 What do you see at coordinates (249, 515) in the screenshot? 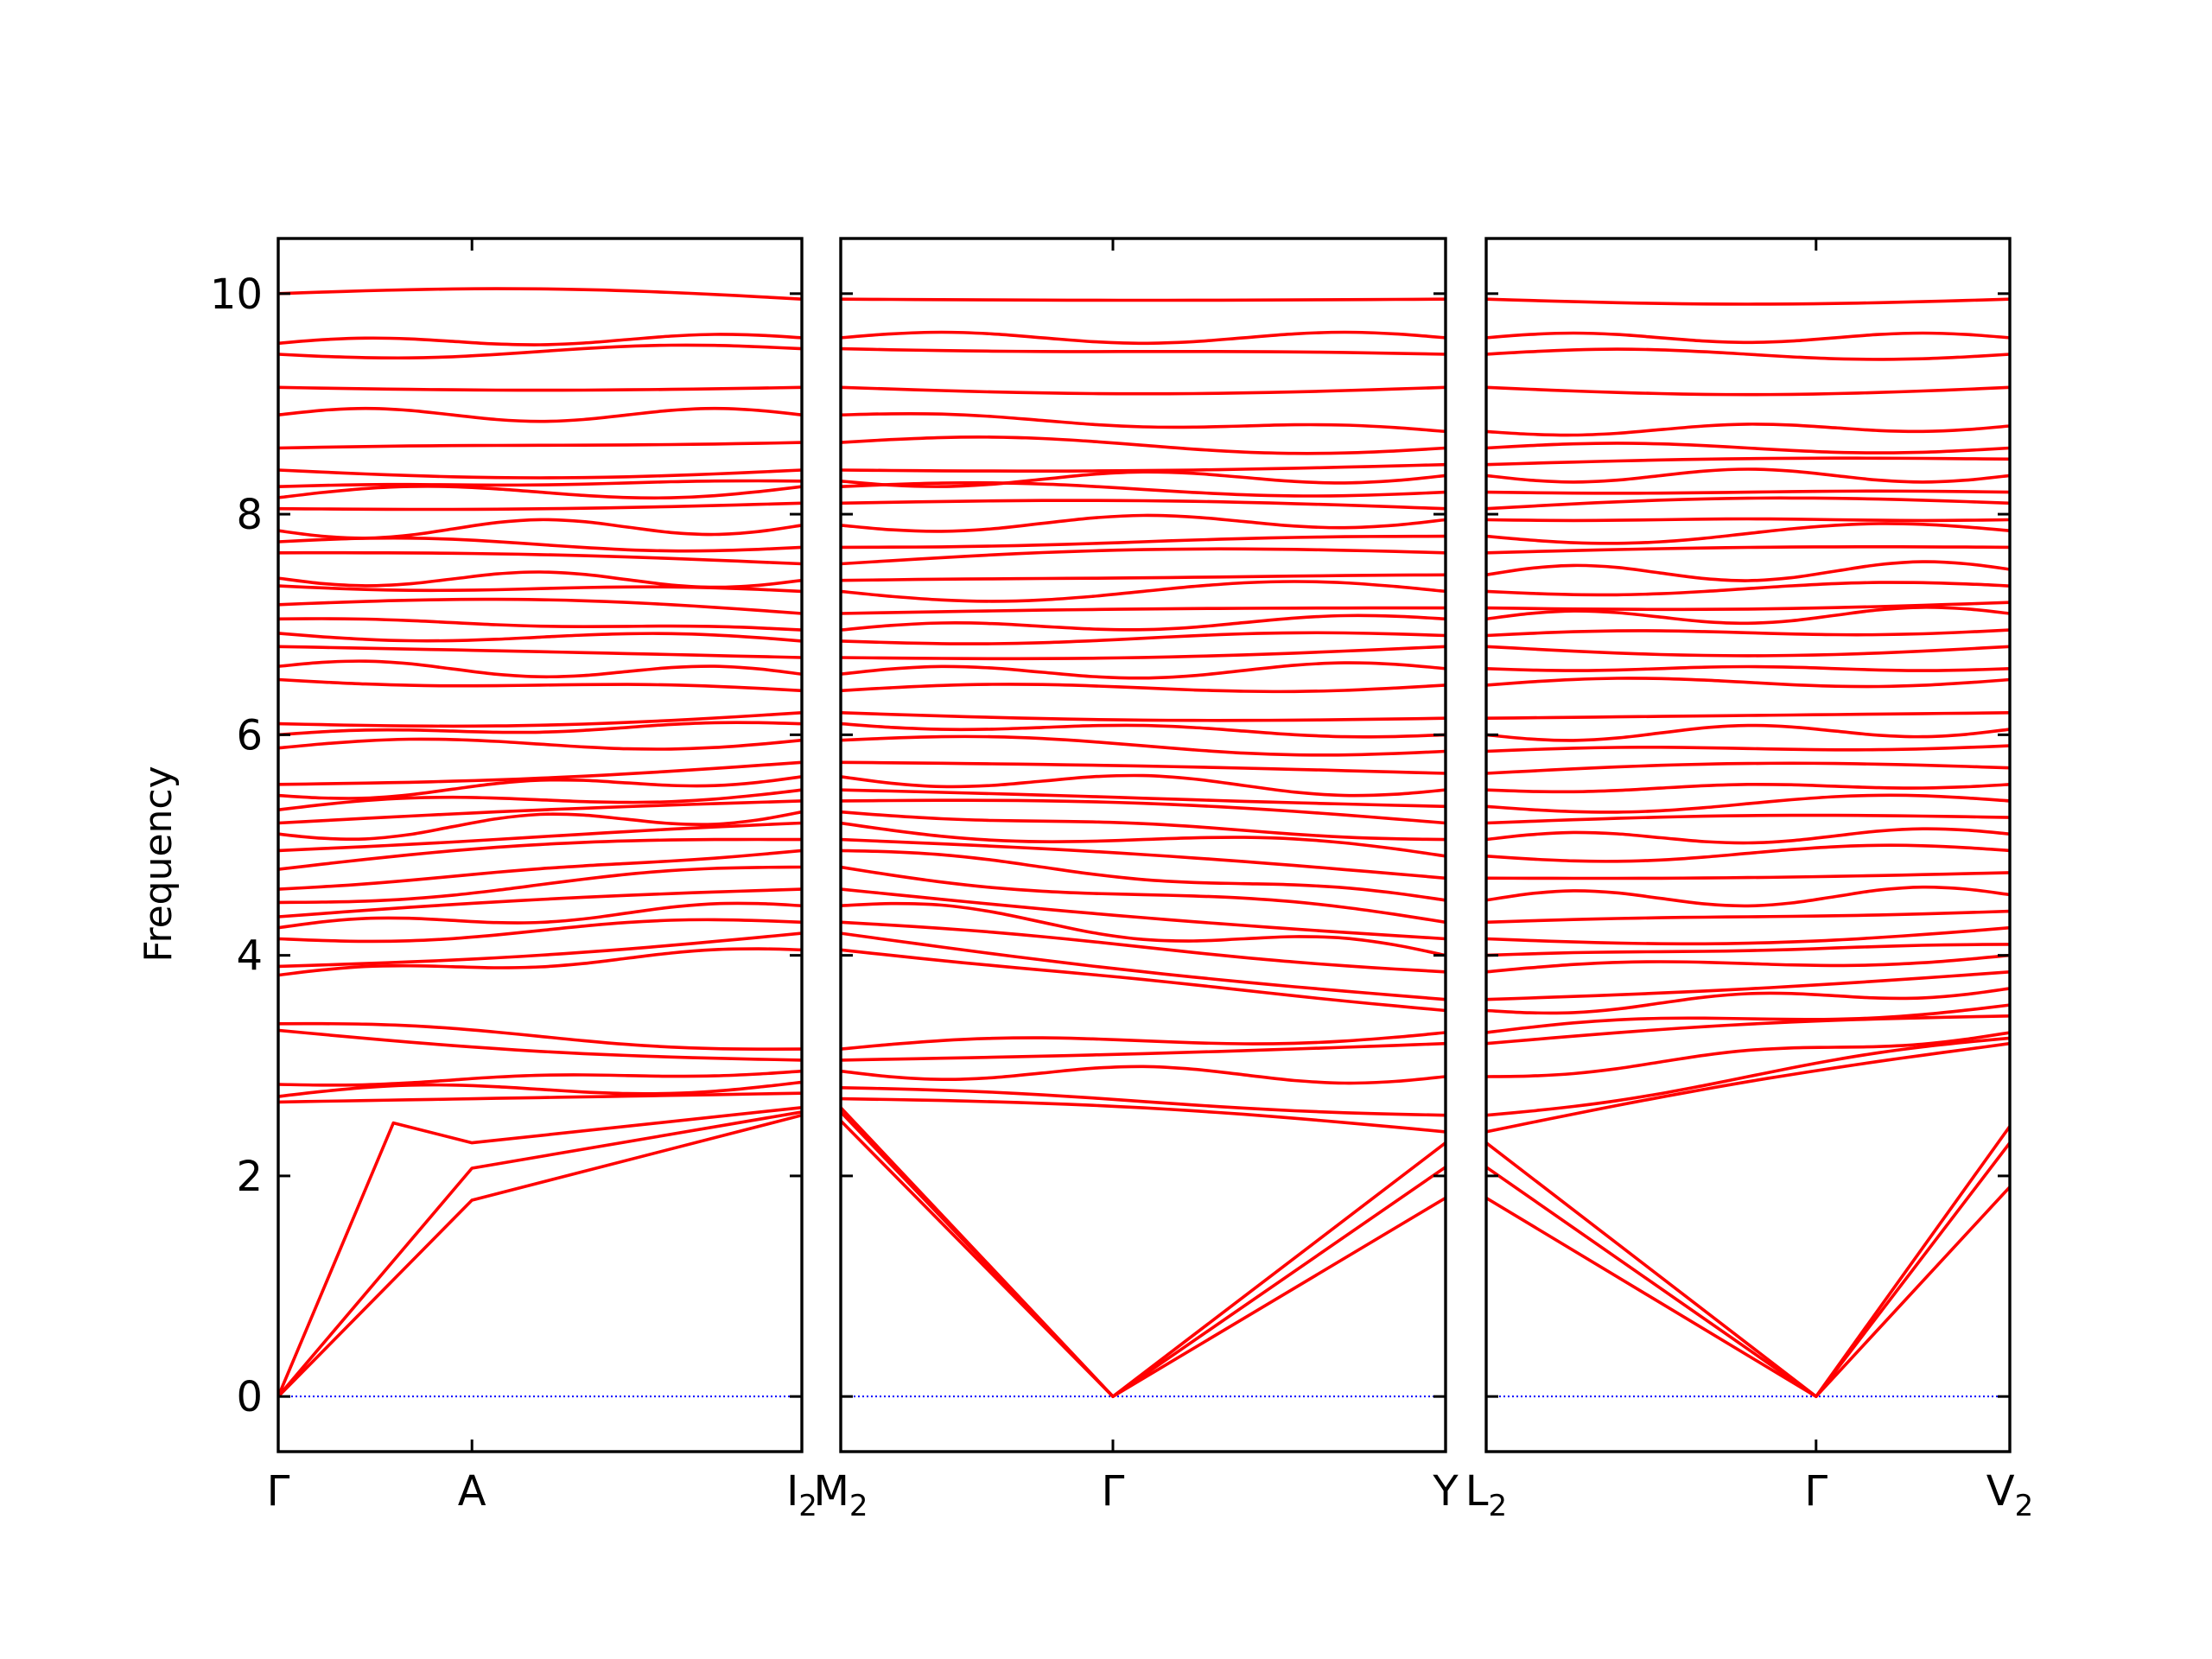
I see `y-tick-label: 8` at bounding box center [249, 515].